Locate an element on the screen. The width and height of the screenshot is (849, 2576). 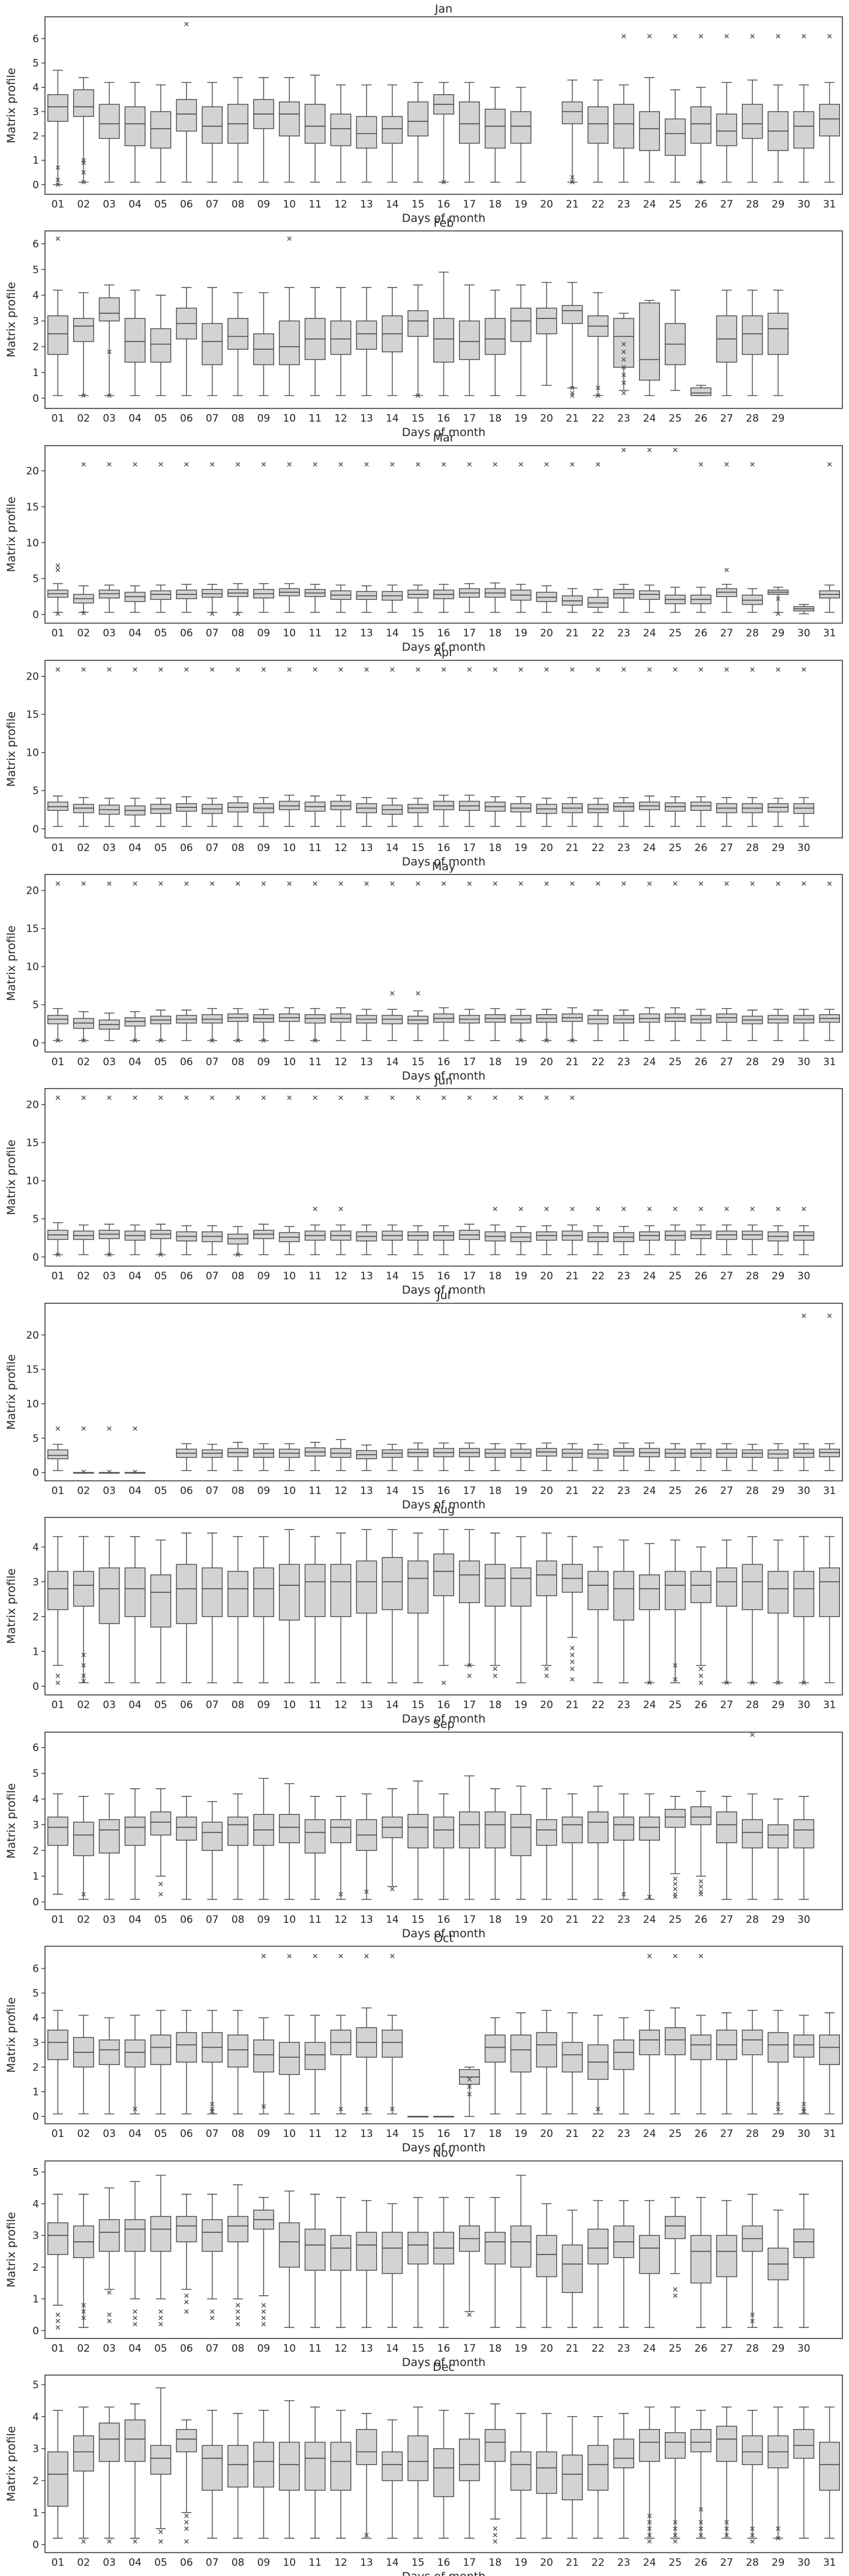
x-tick-label: 01 is located at coordinates (58, 1491).